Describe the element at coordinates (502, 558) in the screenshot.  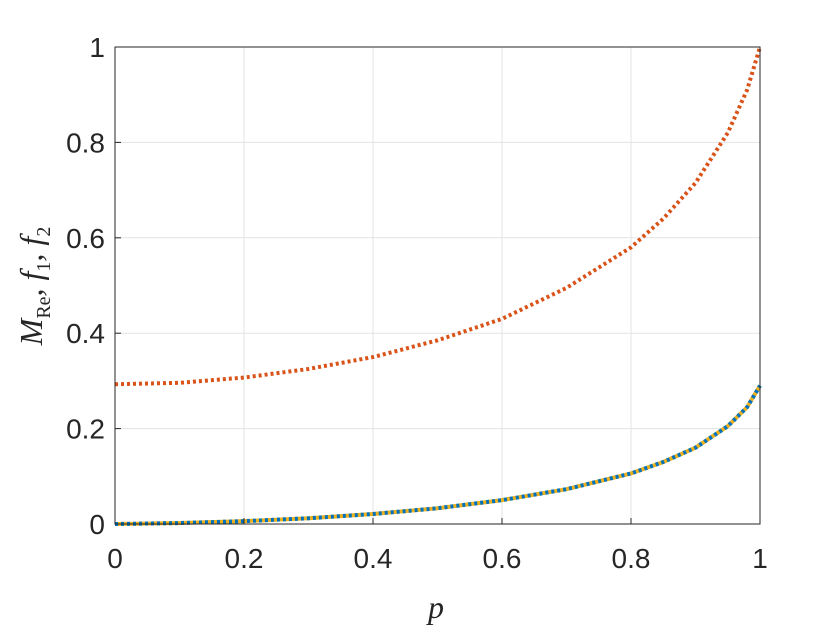
I see `x-tick-label: 0.6` at that location.